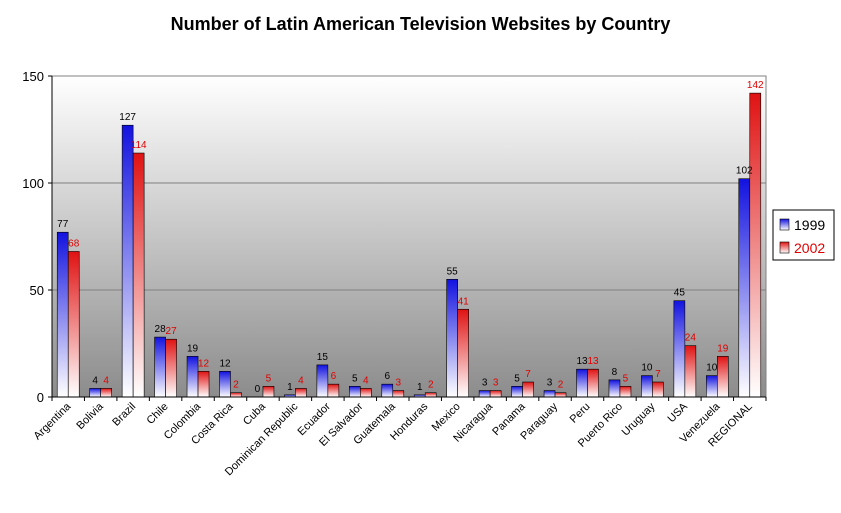 Image resolution: width=841 pixels, height=513 pixels. What do you see at coordinates (593, 383) in the screenshot?
I see `bar-2002-peru` at bounding box center [593, 383].